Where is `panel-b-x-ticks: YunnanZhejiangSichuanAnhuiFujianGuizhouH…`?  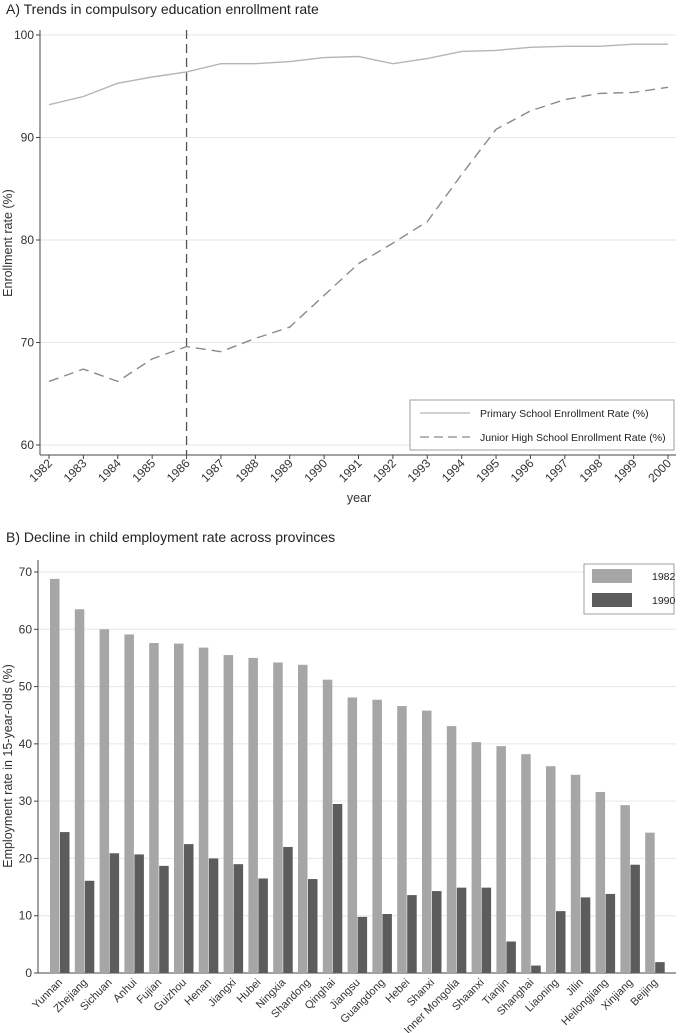 panel-b-x-ticks: YunnanZhejiangSichuanAnhuiFujianGuizhouH… is located at coordinates (345, 1004).